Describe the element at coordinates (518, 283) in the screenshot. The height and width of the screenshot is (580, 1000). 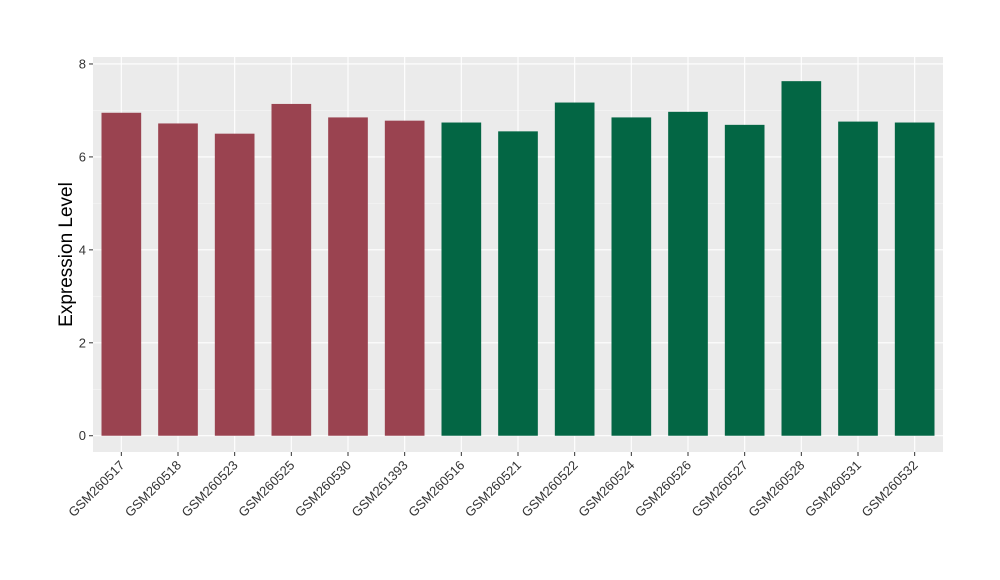
I see `bar-GSM260521` at that location.